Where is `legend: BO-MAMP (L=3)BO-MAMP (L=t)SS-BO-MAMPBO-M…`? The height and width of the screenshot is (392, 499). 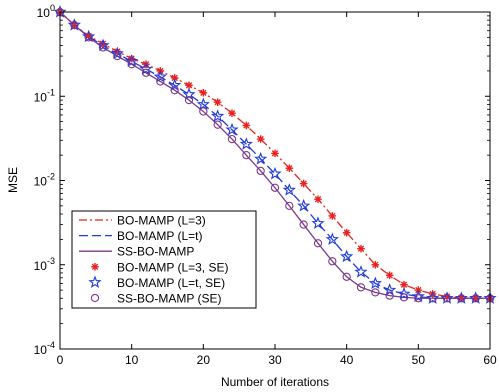 legend: BO-MAMP (L=3)BO-MAMP (L=t)SS-BO-MAMPBO-M… is located at coordinates (164, 259).